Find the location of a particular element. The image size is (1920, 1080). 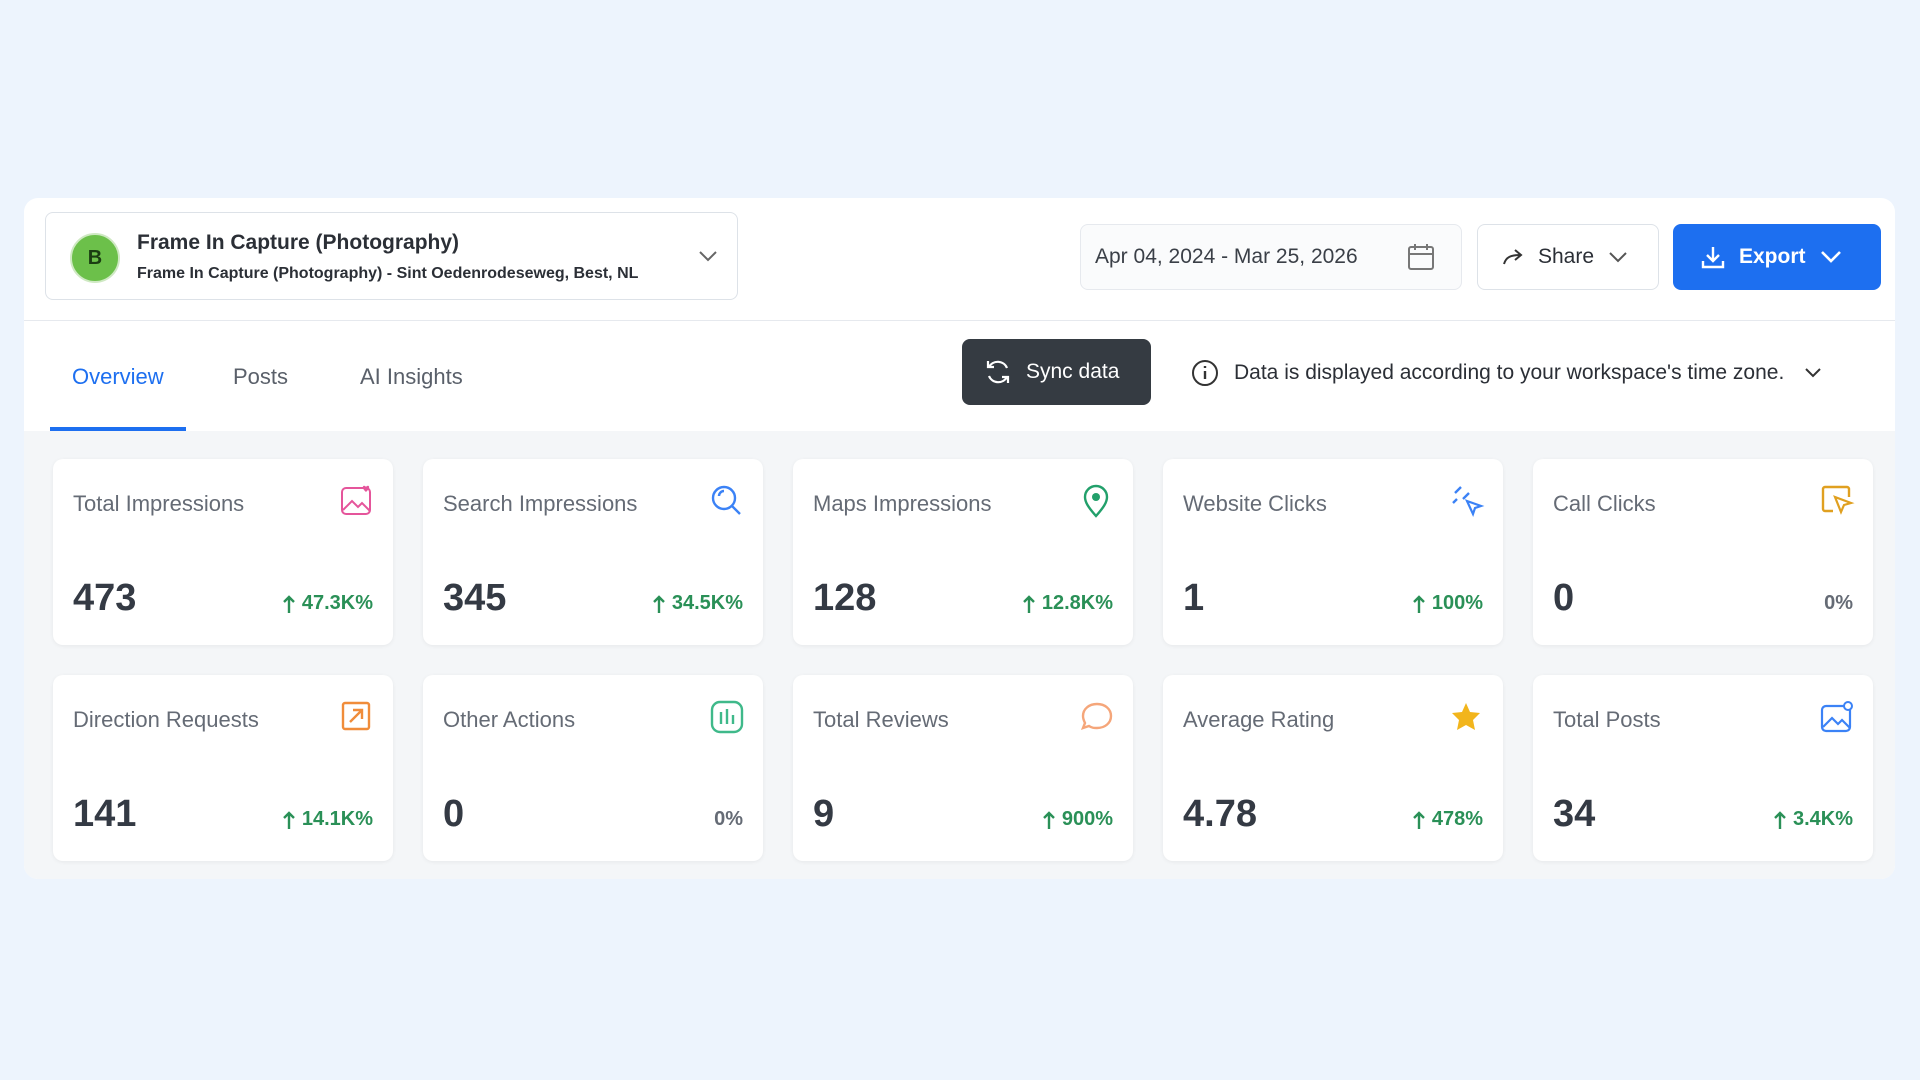

metric-label: Total Posts is located at coordinates (1607, 719).